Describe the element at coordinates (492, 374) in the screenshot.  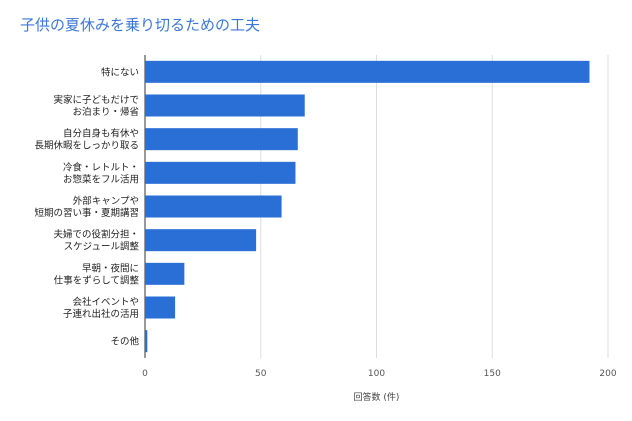
I see `x-tick-label: 150` at that location.